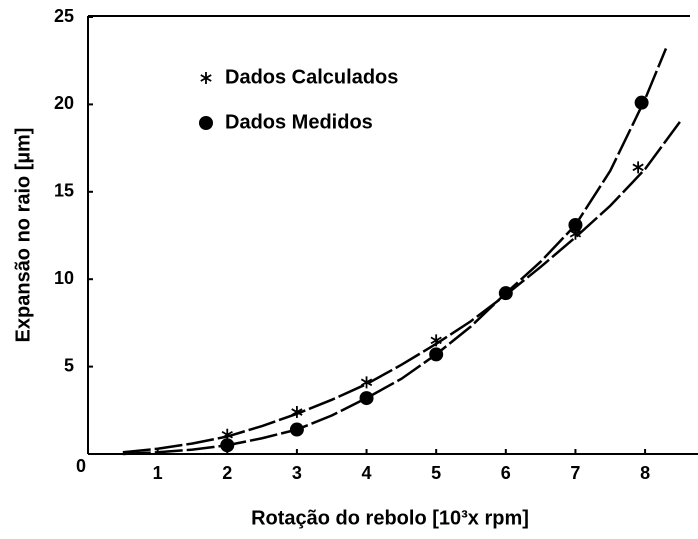 This screenshot has width=698, height=539. I want to click on y-tick-label: 0, so click(81, 466).